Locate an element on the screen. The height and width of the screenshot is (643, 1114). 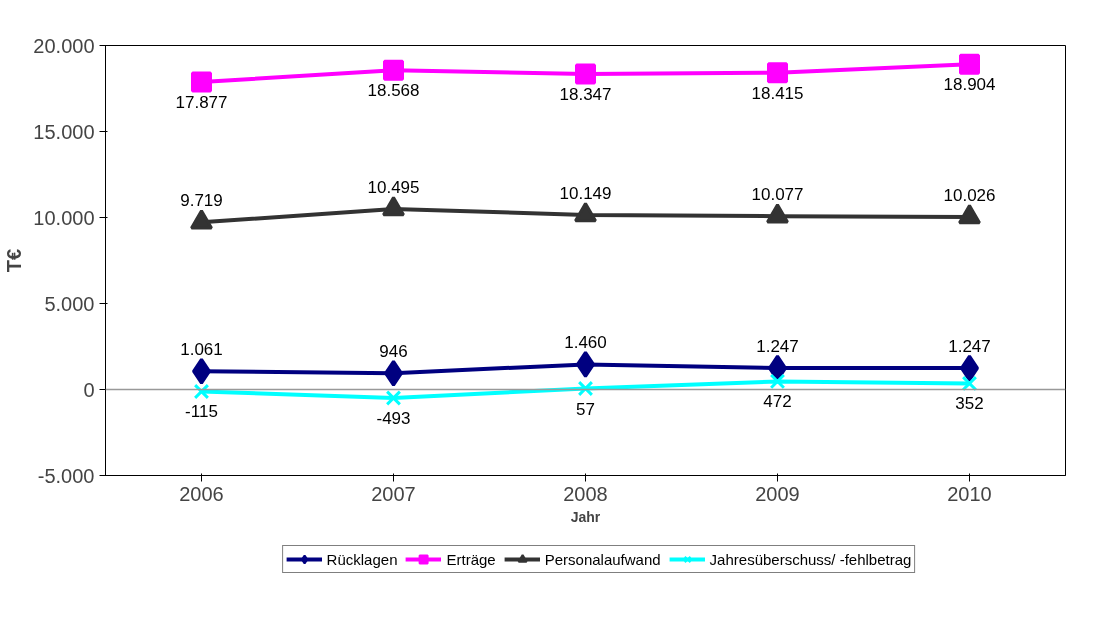
data-label: 472 is located at coordinates (777, 402).